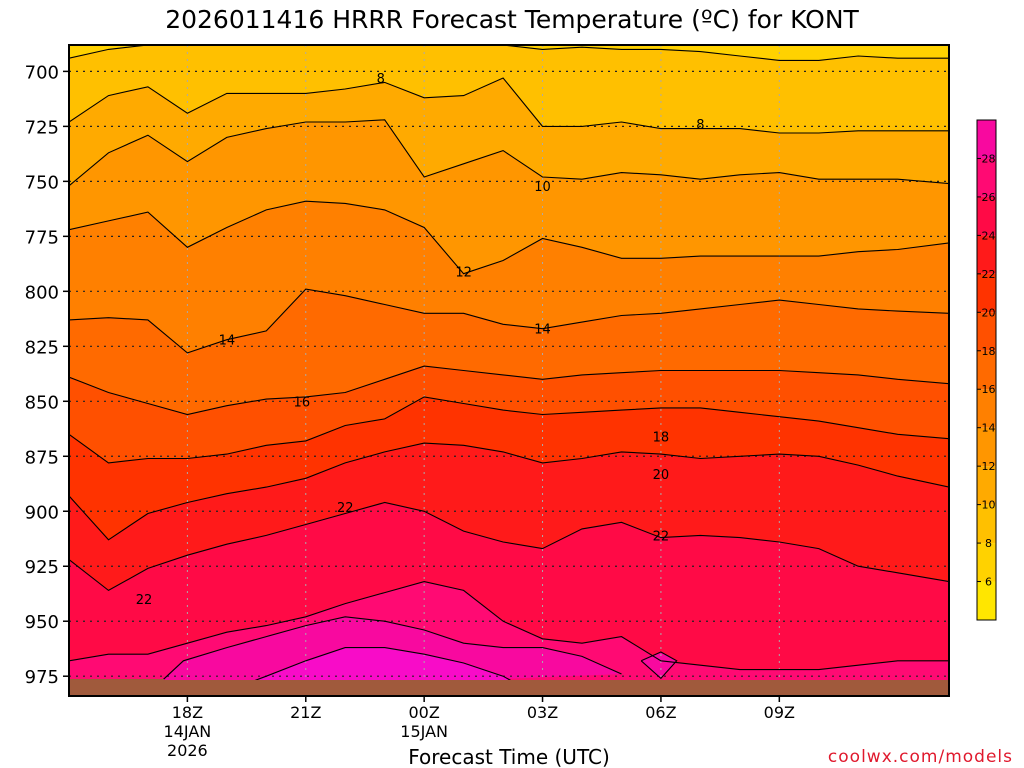 The height and width of the screenshot is (768, 1024). Describe the element at coordinates (42, 567) in the screenshot. I see `y-tick-label-9: 925` at that location.